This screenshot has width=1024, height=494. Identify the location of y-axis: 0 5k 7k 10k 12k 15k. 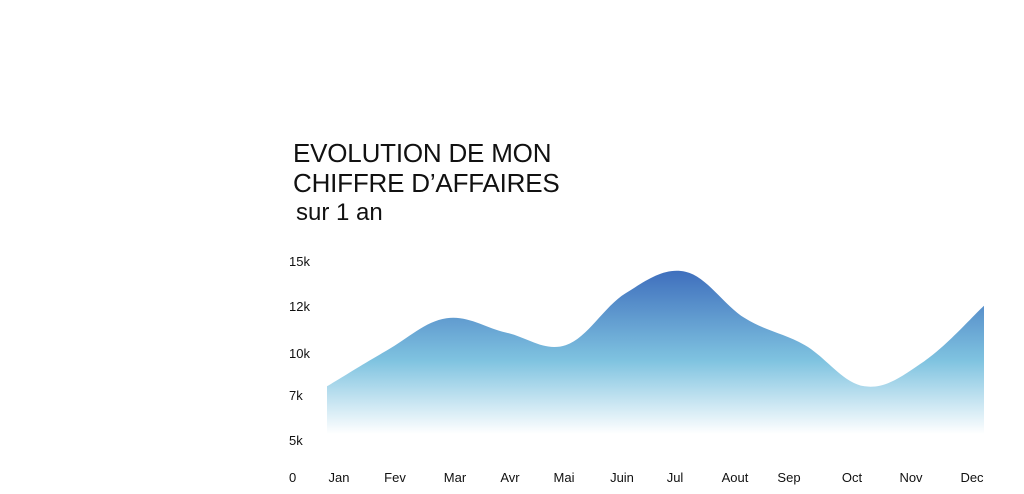
(299, 369).